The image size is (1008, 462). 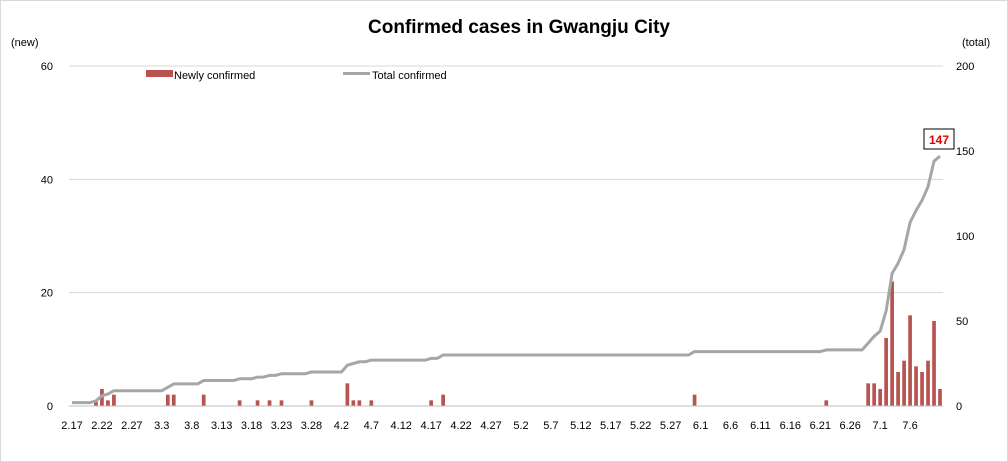 I want to click on x-tick-label: 3.3, so click(x=161, y=426).